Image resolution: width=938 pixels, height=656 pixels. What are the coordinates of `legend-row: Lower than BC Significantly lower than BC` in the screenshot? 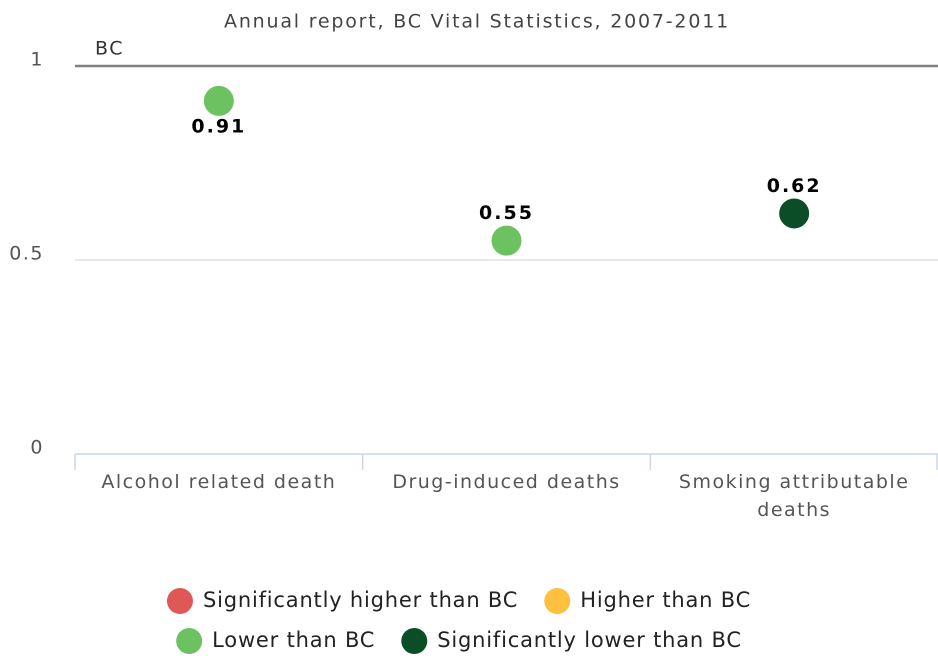 It's located at (459, 641).